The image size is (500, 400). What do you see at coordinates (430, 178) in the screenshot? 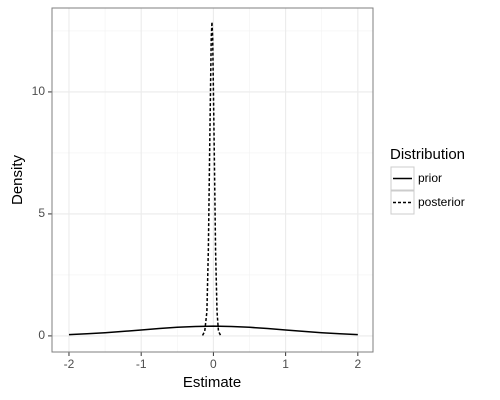
I see `legend-label: prior` at bounding box center [430, 178].